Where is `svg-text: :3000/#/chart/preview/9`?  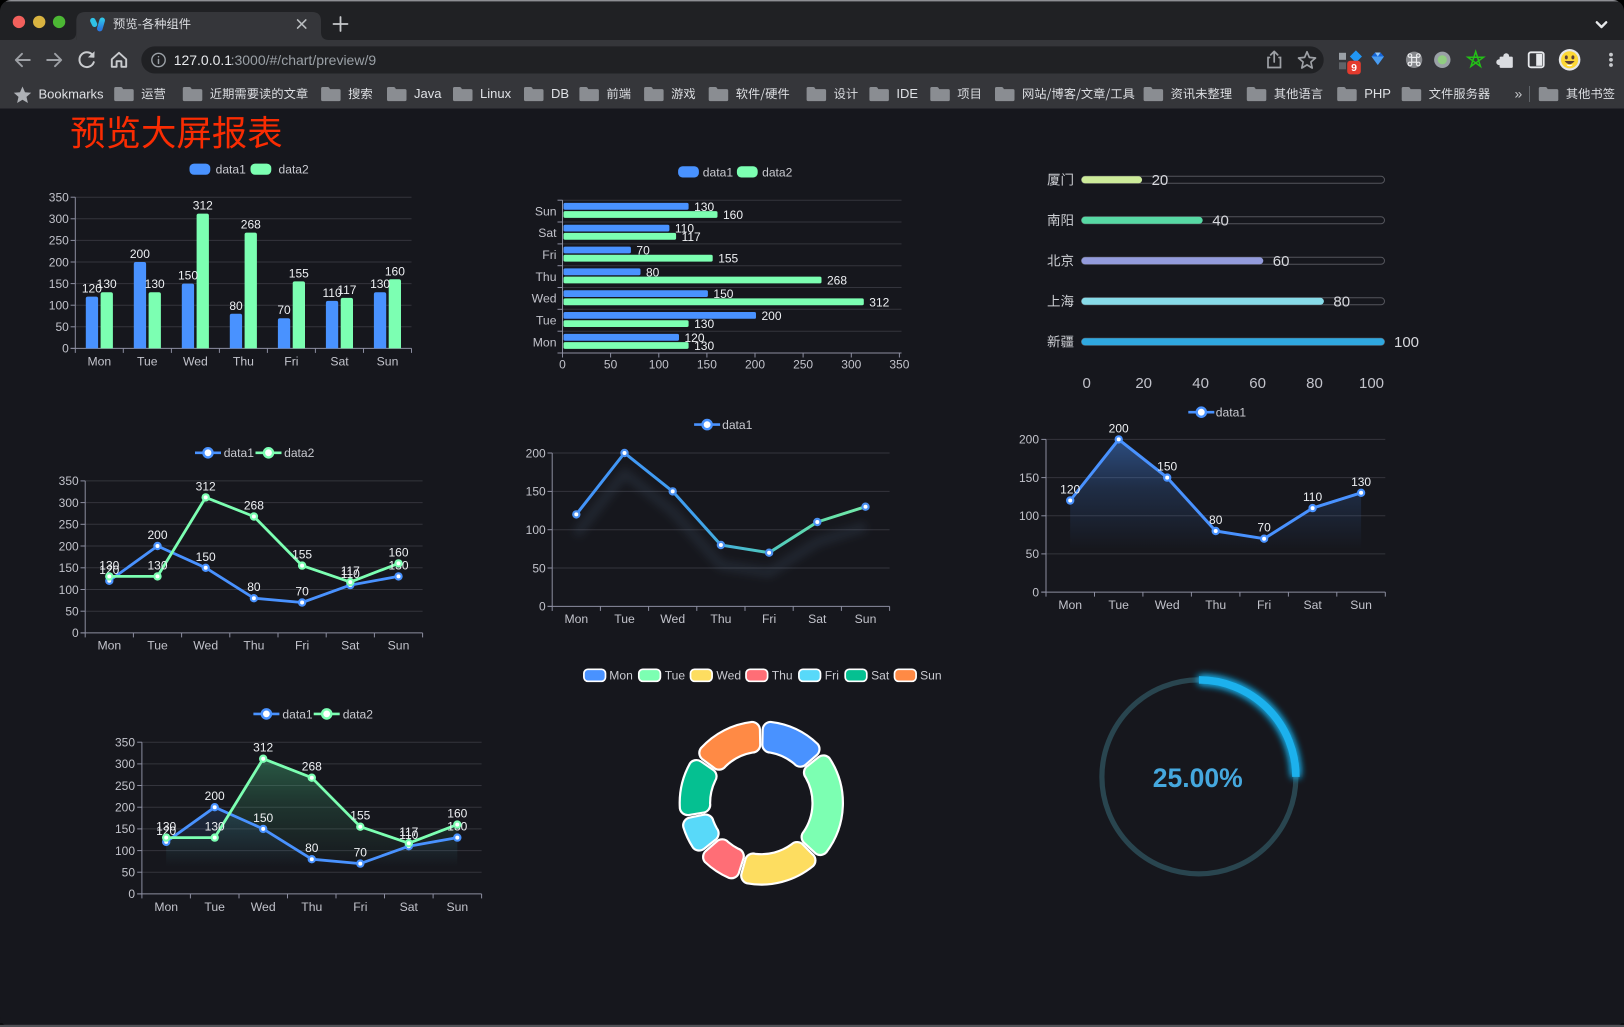
svg-text: :3000/#/chart/preview/9 is located at coordinates (304, 60).